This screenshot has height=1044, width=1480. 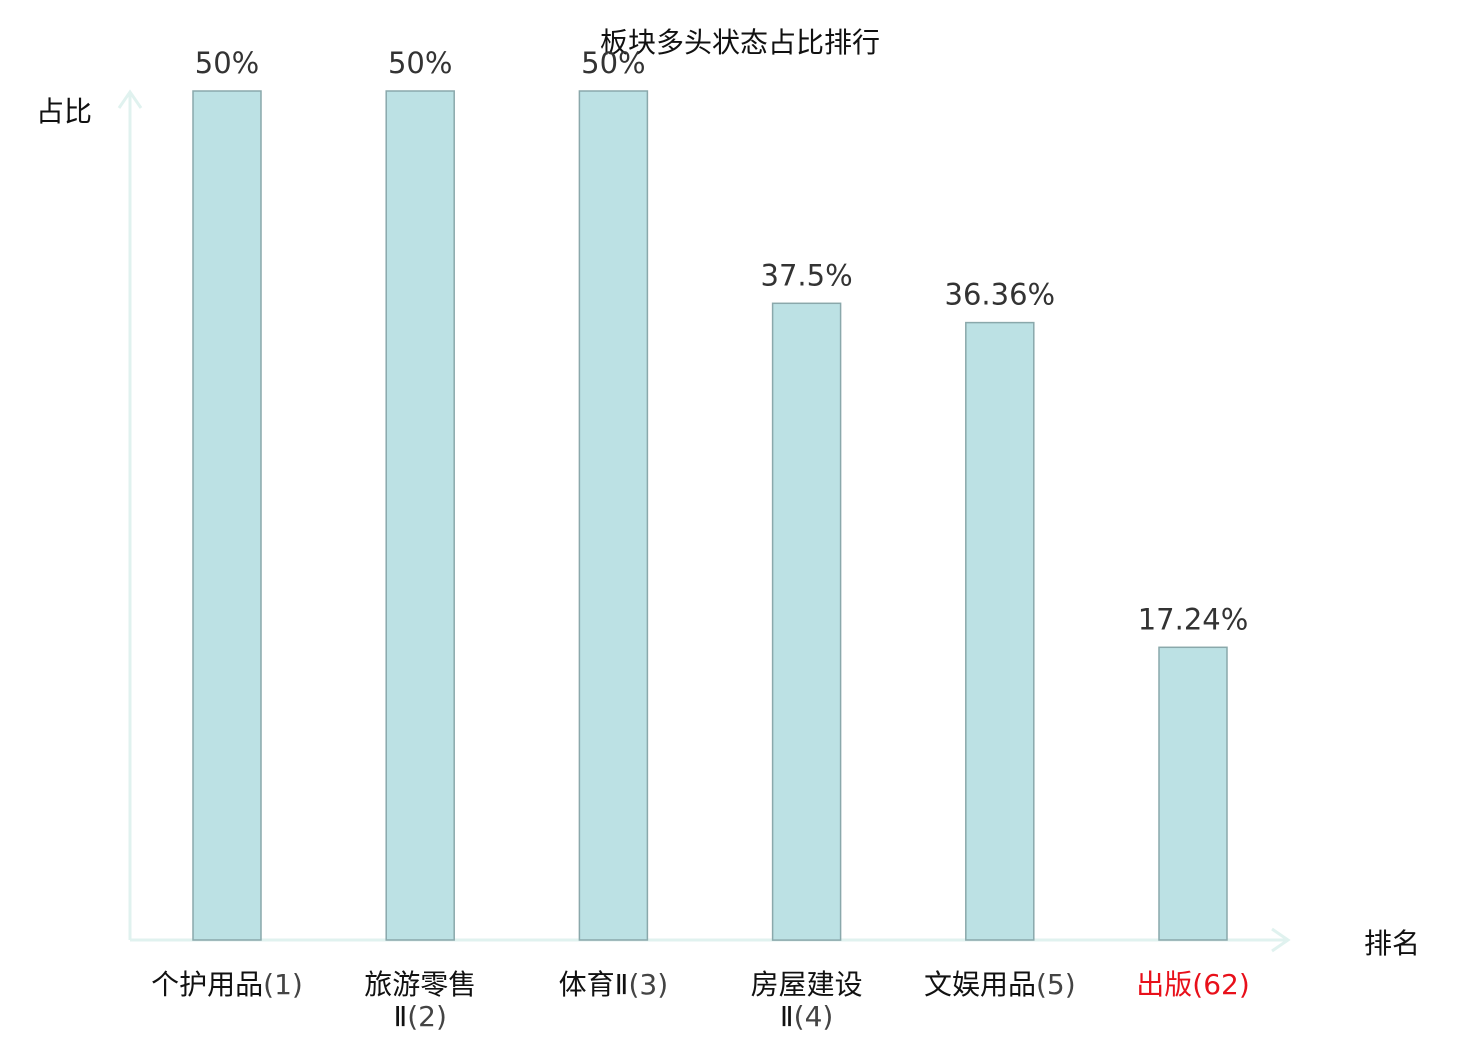 I want to click on category-name: 旅游零售, so click(x=420, y=984).